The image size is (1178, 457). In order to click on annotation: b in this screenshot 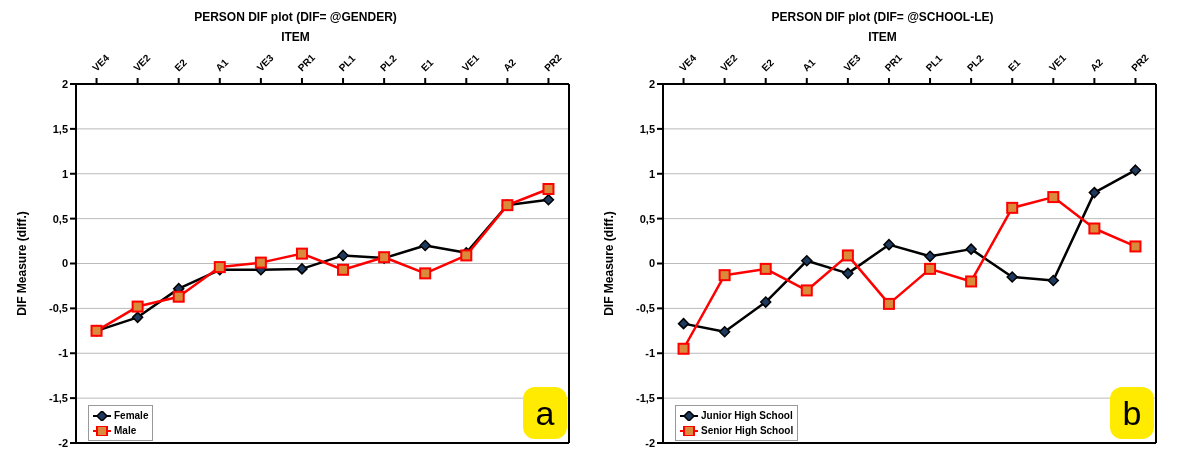, I will do `click(1132, 413)`.